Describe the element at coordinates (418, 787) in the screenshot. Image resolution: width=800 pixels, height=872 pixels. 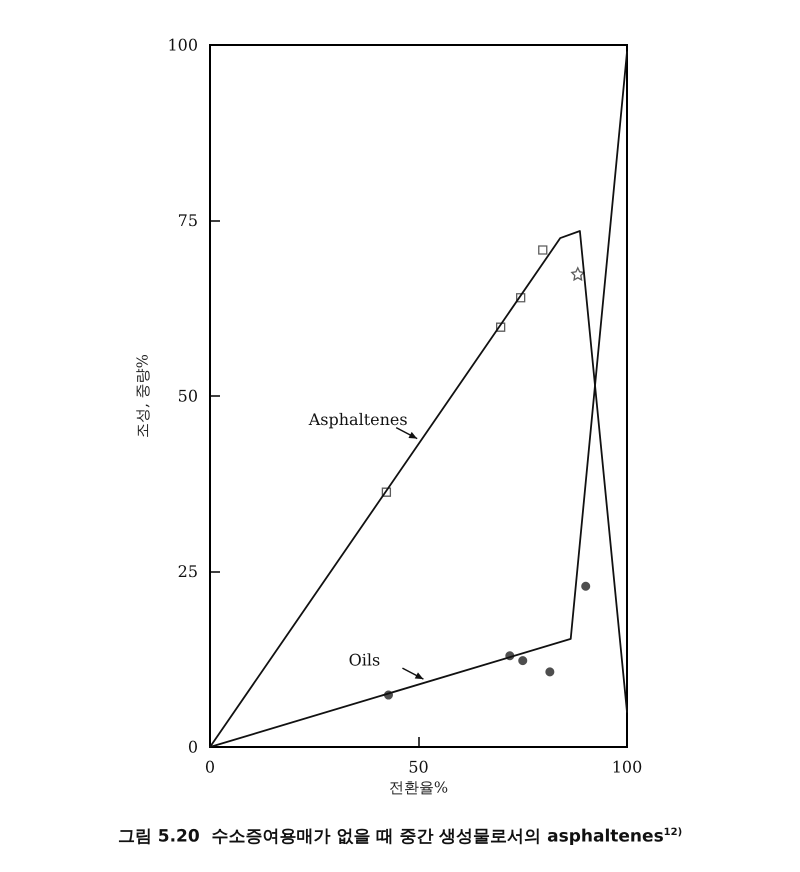
I see `x-axis-title: 전환율%` at that location.